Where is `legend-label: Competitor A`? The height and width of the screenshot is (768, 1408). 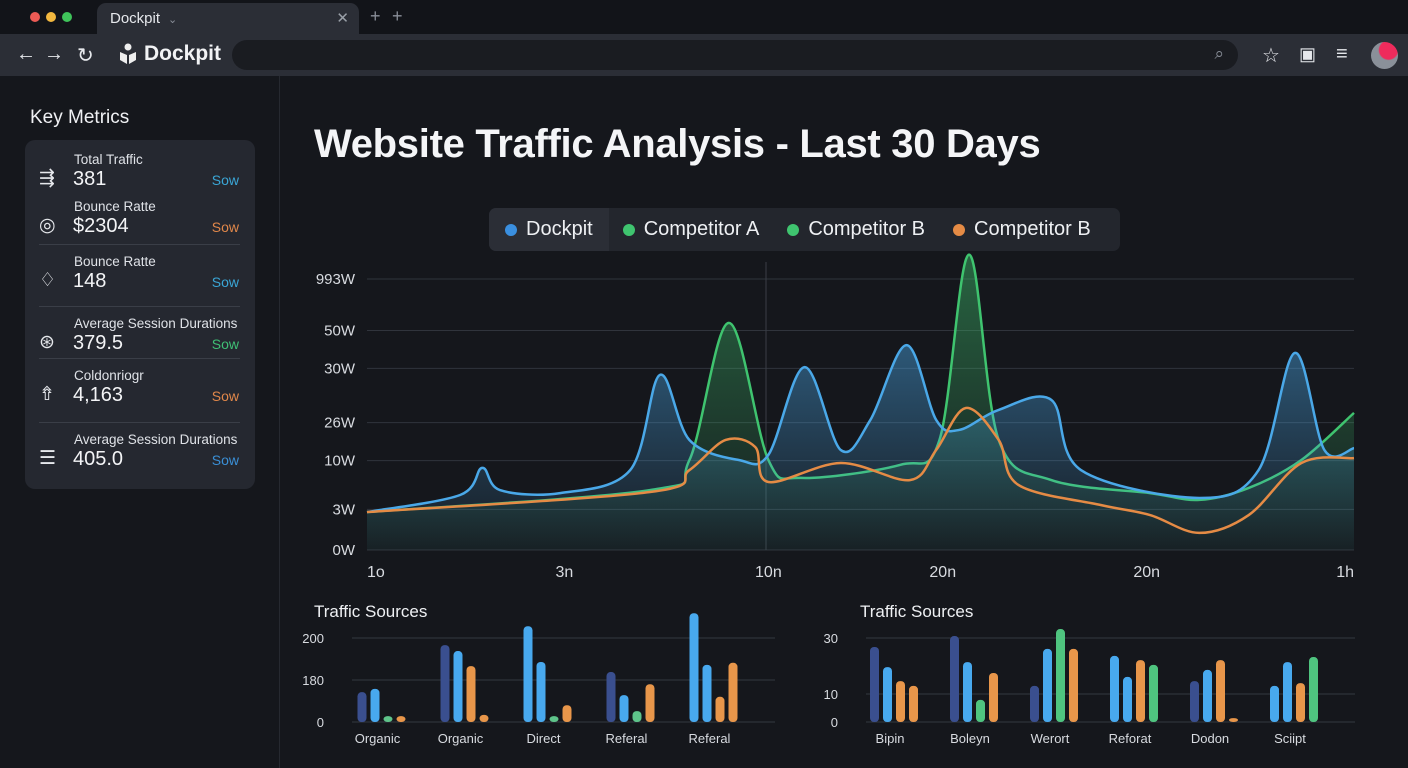
legend-label: Competitor A is located at coordinates (701, 229).